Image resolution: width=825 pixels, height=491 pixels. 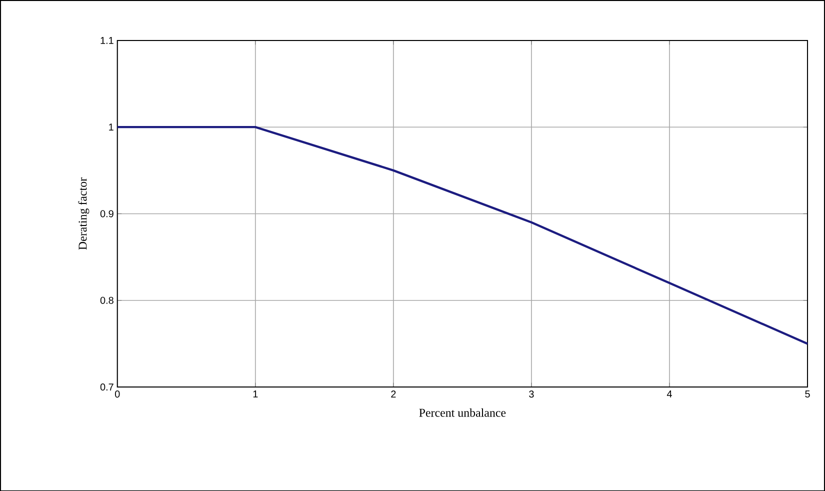 I want to click on x-tick-label: 4, so click(x=669, y=394).